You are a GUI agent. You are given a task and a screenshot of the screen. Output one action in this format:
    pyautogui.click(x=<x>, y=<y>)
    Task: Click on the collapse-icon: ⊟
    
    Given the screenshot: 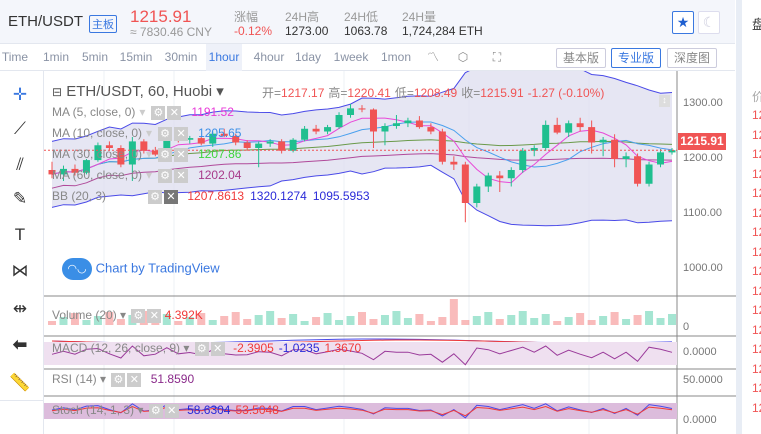 What is the action you would take?
    pyautogui.click(x=57, y=92)
    